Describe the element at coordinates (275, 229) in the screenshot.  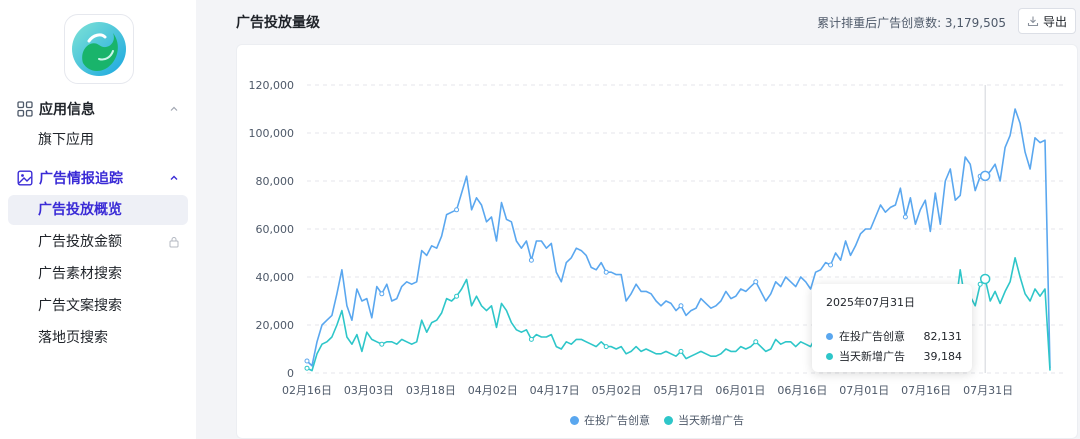
I see `y-tick-label: 60,000` at that location.